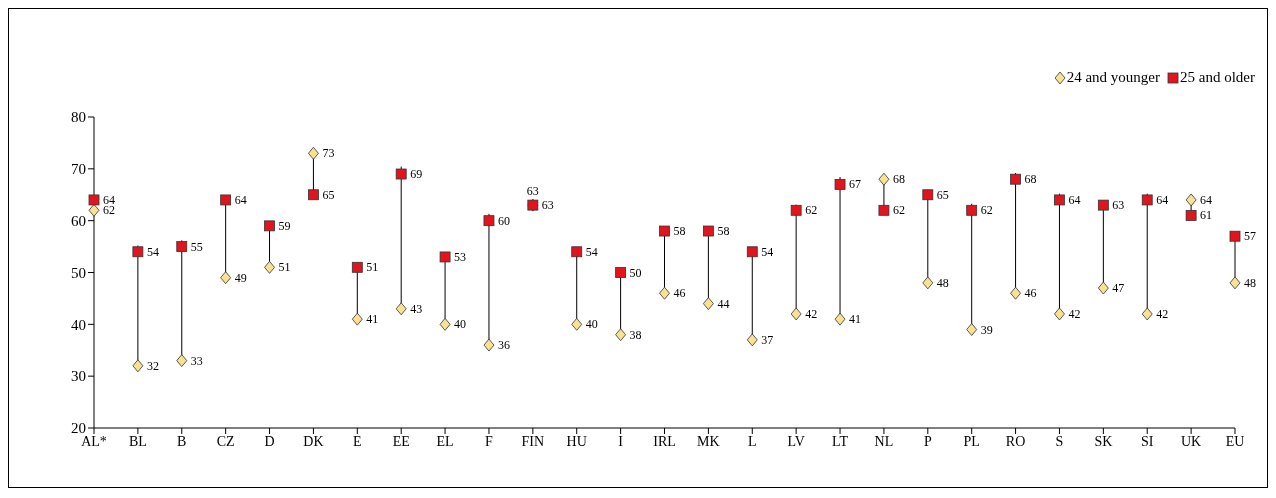 Image resolution: width=1276 pixels, height=498 pixels. Describe the element at coordinates (313, 441) in the screenshot. I see `x-tick-label: DK` at that location.